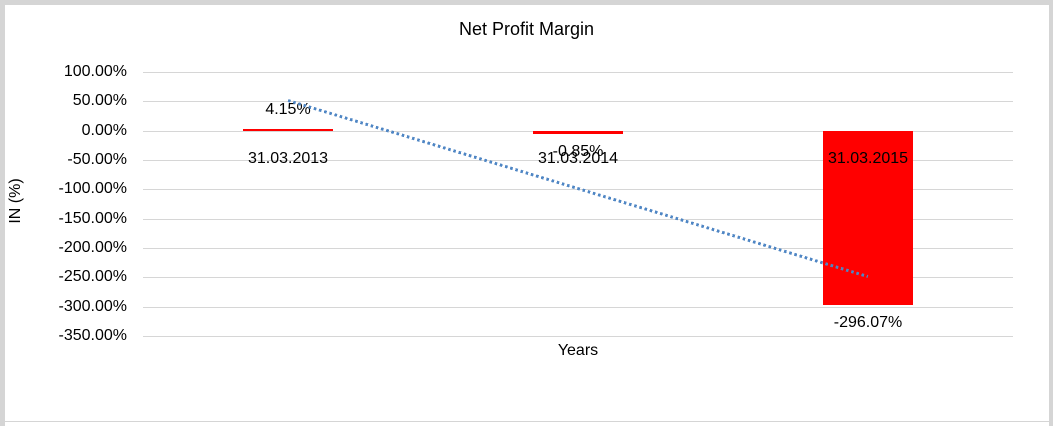 The image size is (1053, 426). Describe the element at coordinates (93, 335) in the screenshot. I see `y-tick-label: -350.00%` at that location.